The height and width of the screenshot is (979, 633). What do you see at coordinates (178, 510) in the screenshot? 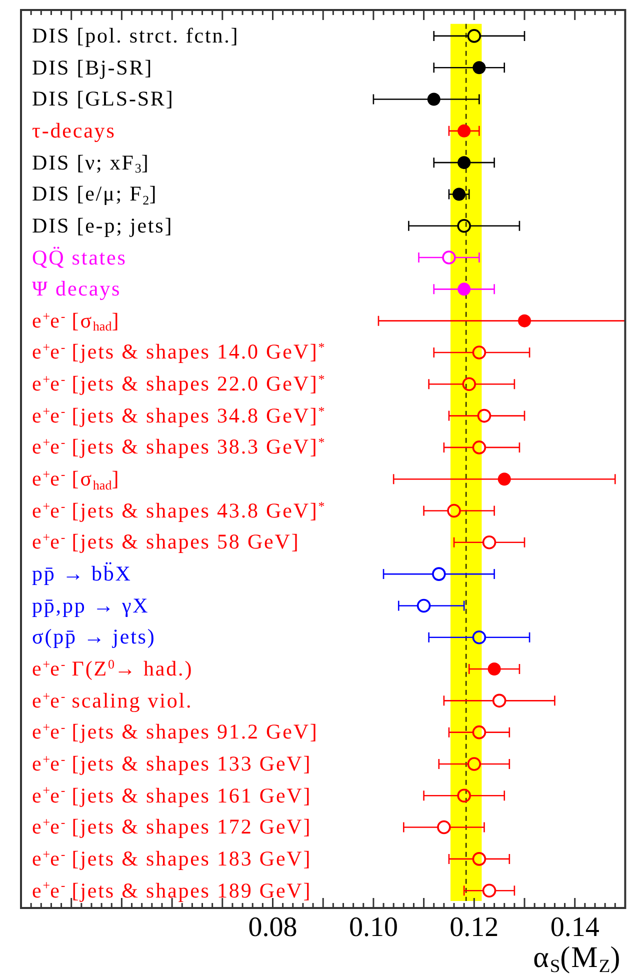
I see `y-tick-label: e$^{+}$e$^{-}$ [jets & shapes 43.8 GeV]$^{*}$` at bounding box center [178, 510].